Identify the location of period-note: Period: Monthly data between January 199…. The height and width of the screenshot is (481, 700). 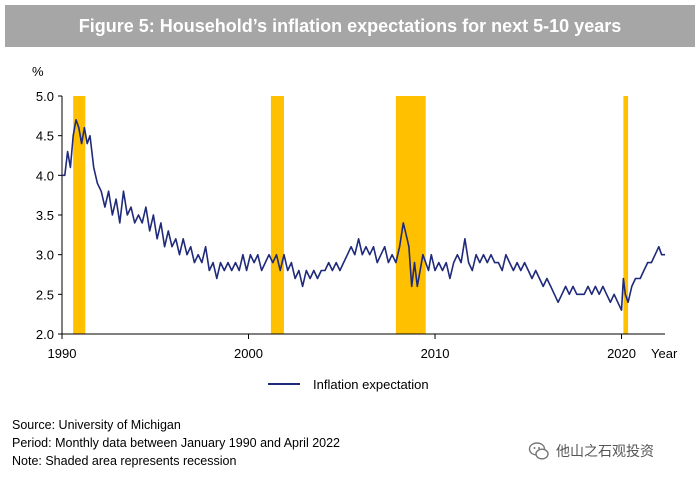
(176, 443).